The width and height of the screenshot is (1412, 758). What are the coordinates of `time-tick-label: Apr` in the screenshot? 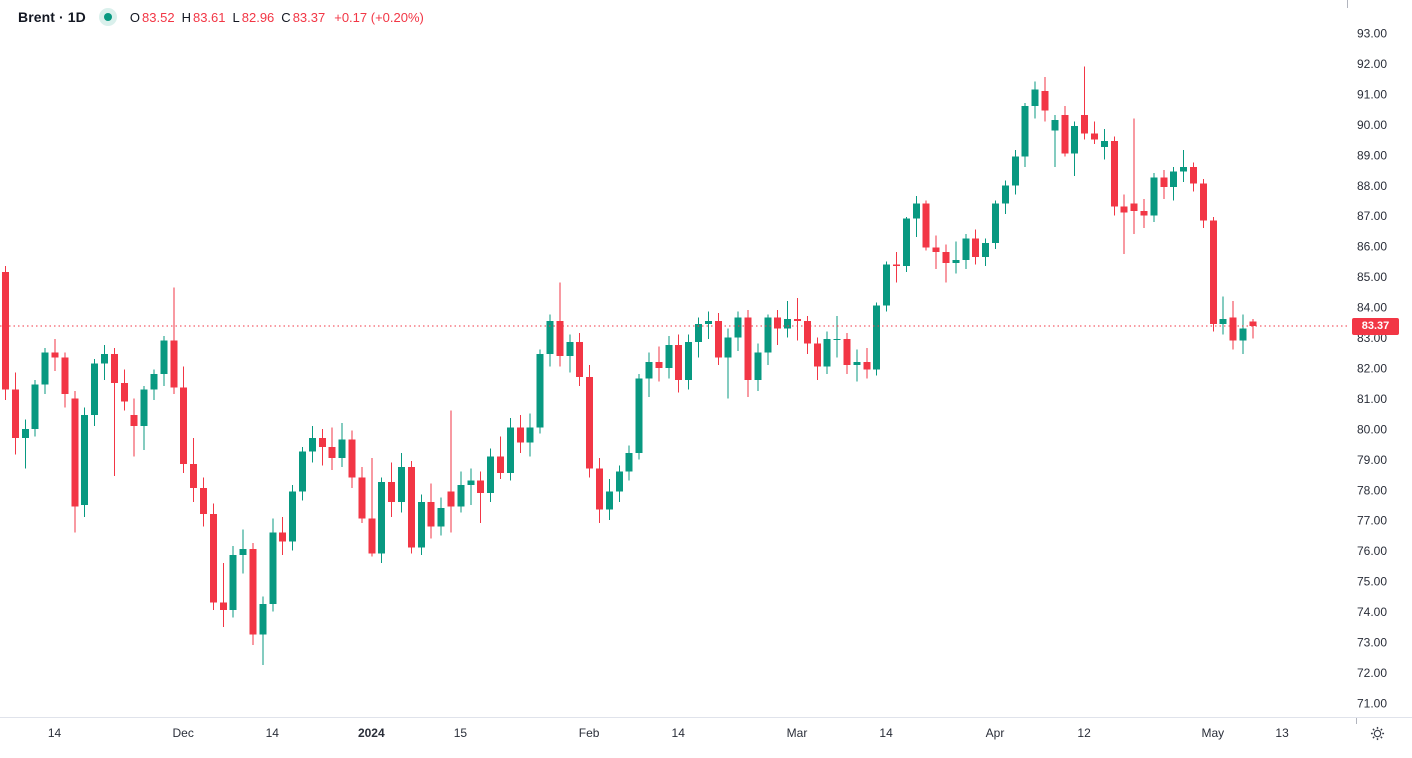 It's located at (995, 733).